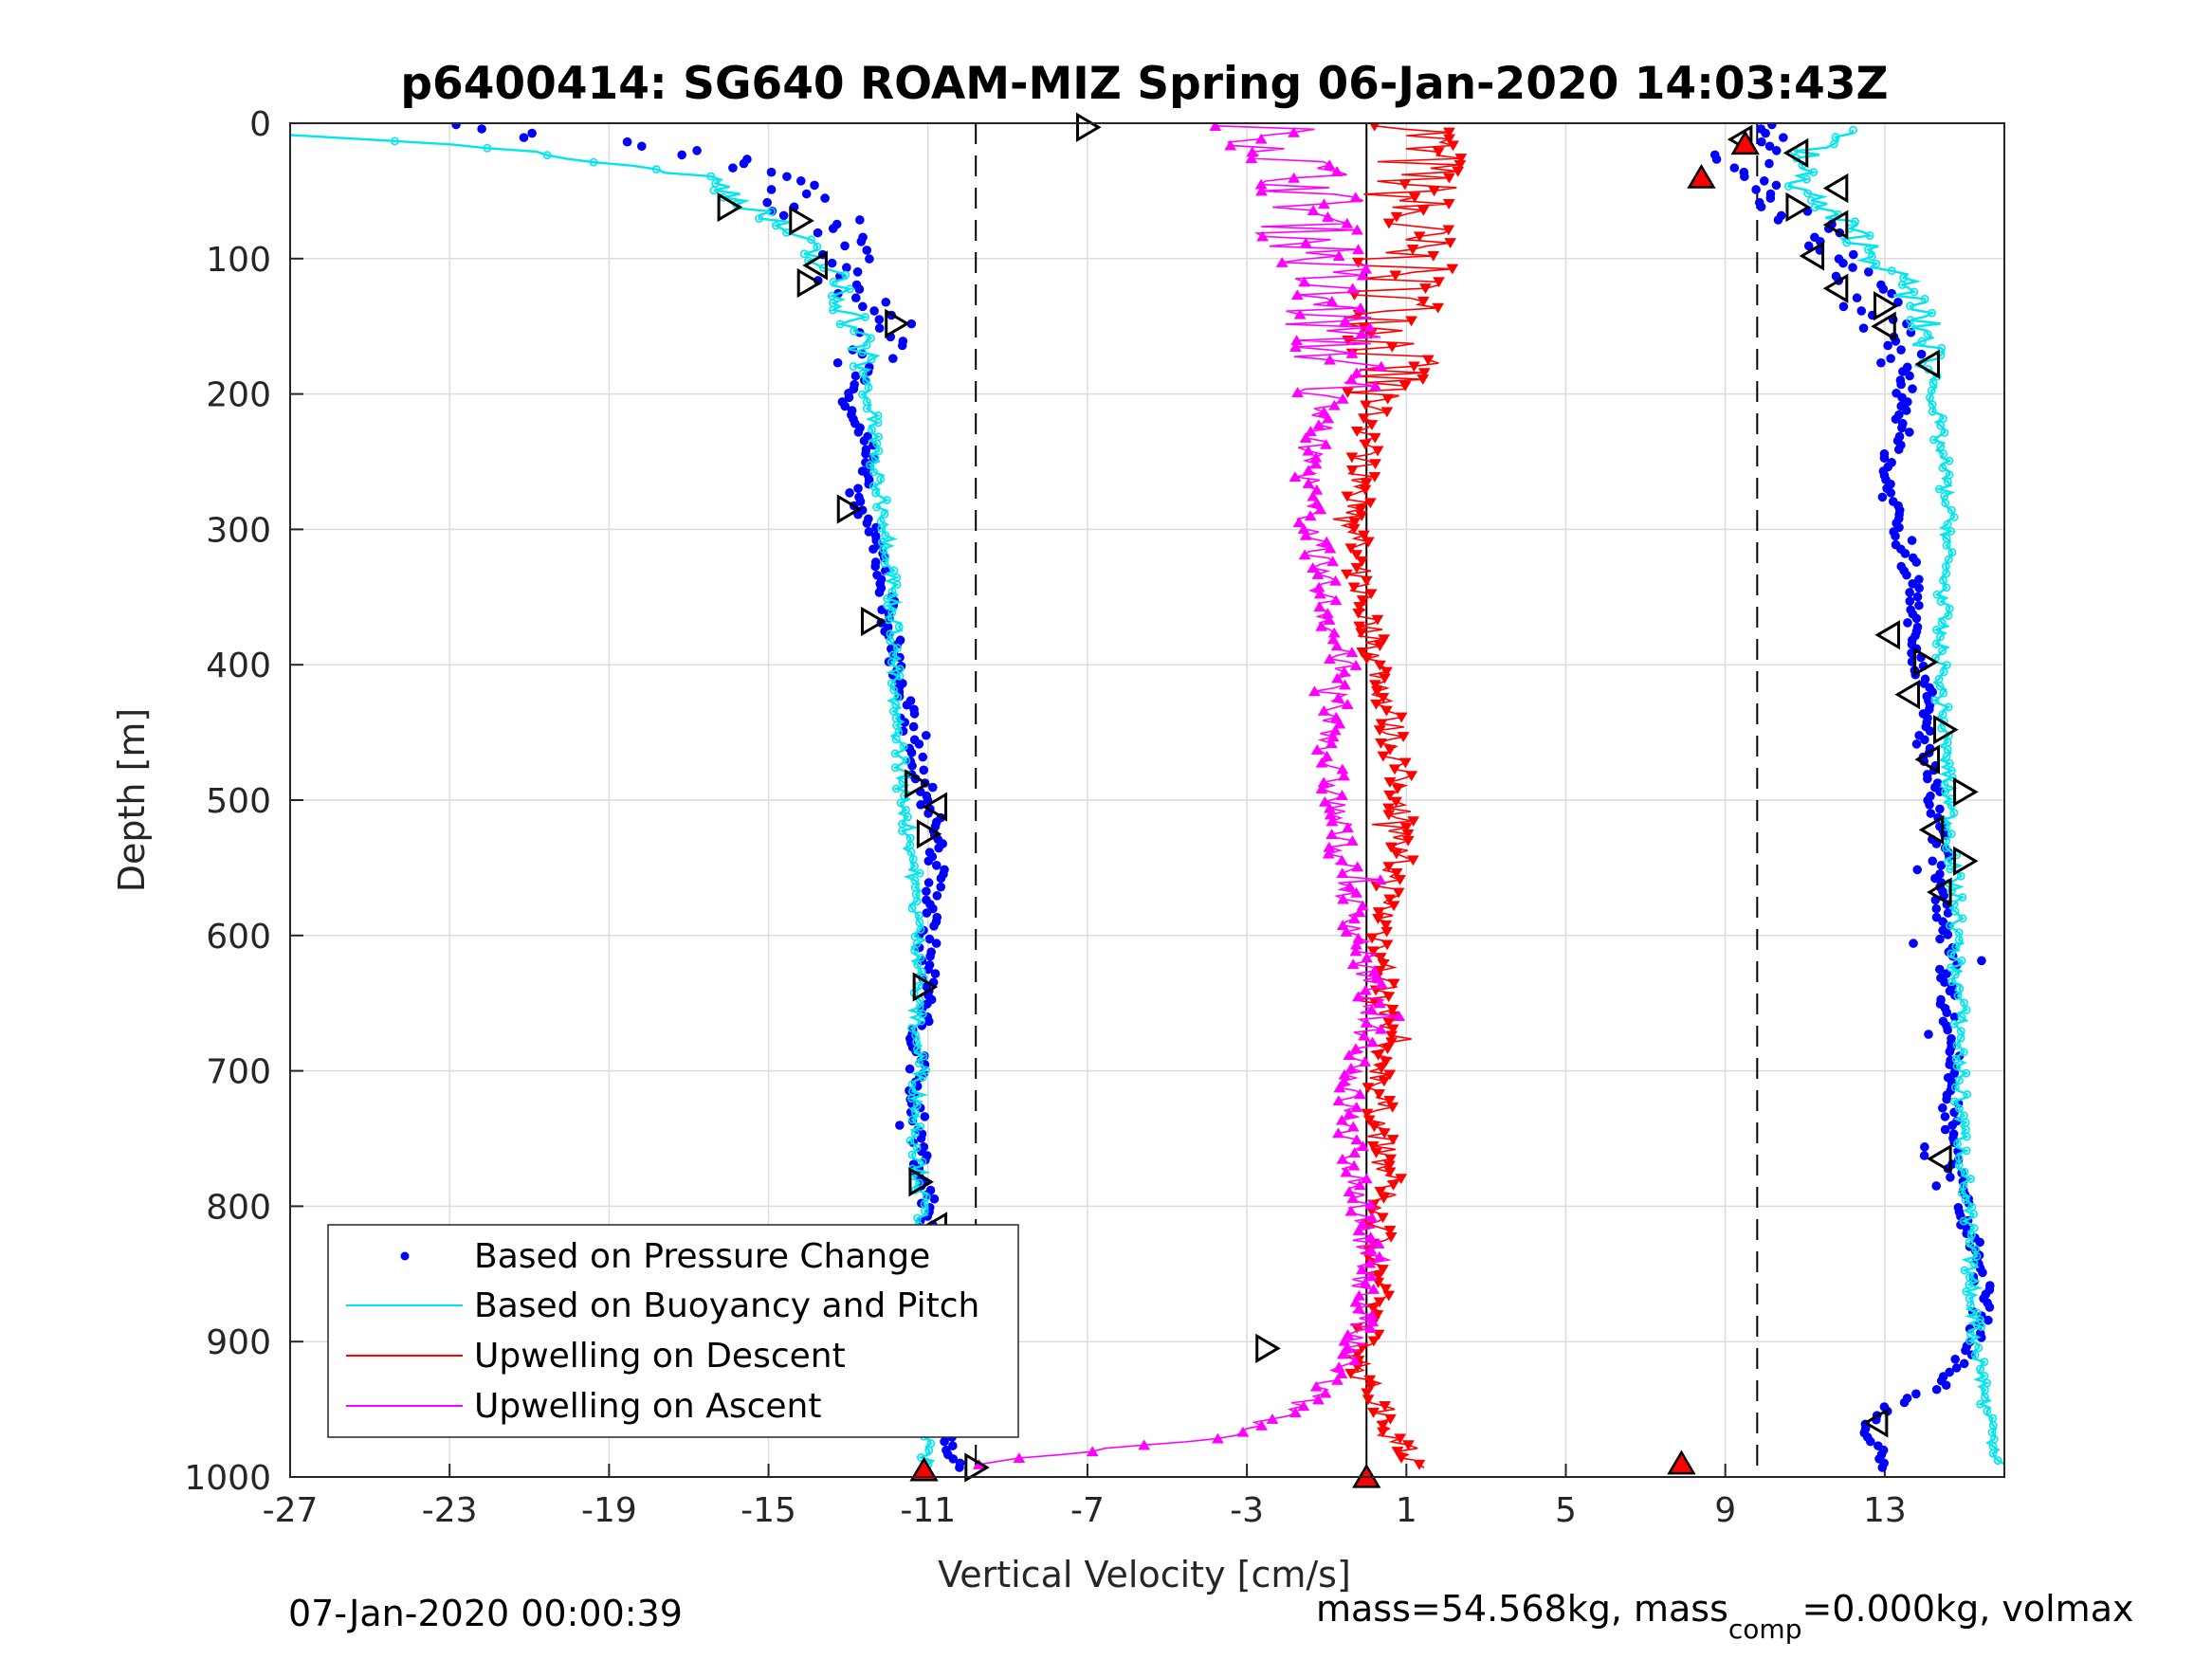  What do you see at coordinates (1885, 1510) in the screenshot?
I see `x-tick-label: 13` at bounding box center [1885, 1510].